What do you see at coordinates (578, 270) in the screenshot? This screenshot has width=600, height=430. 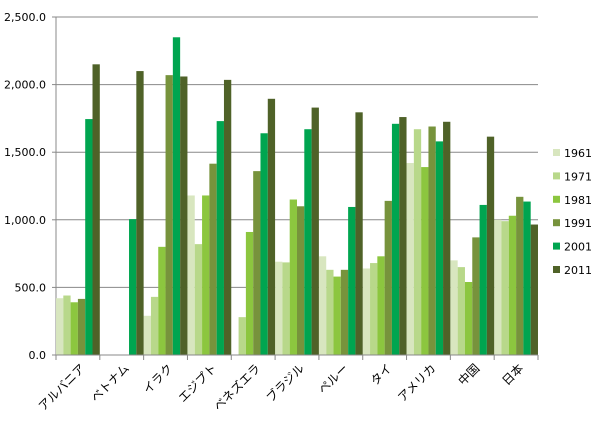 I see `legend-label: 2011` at bounding box center [578, 270].